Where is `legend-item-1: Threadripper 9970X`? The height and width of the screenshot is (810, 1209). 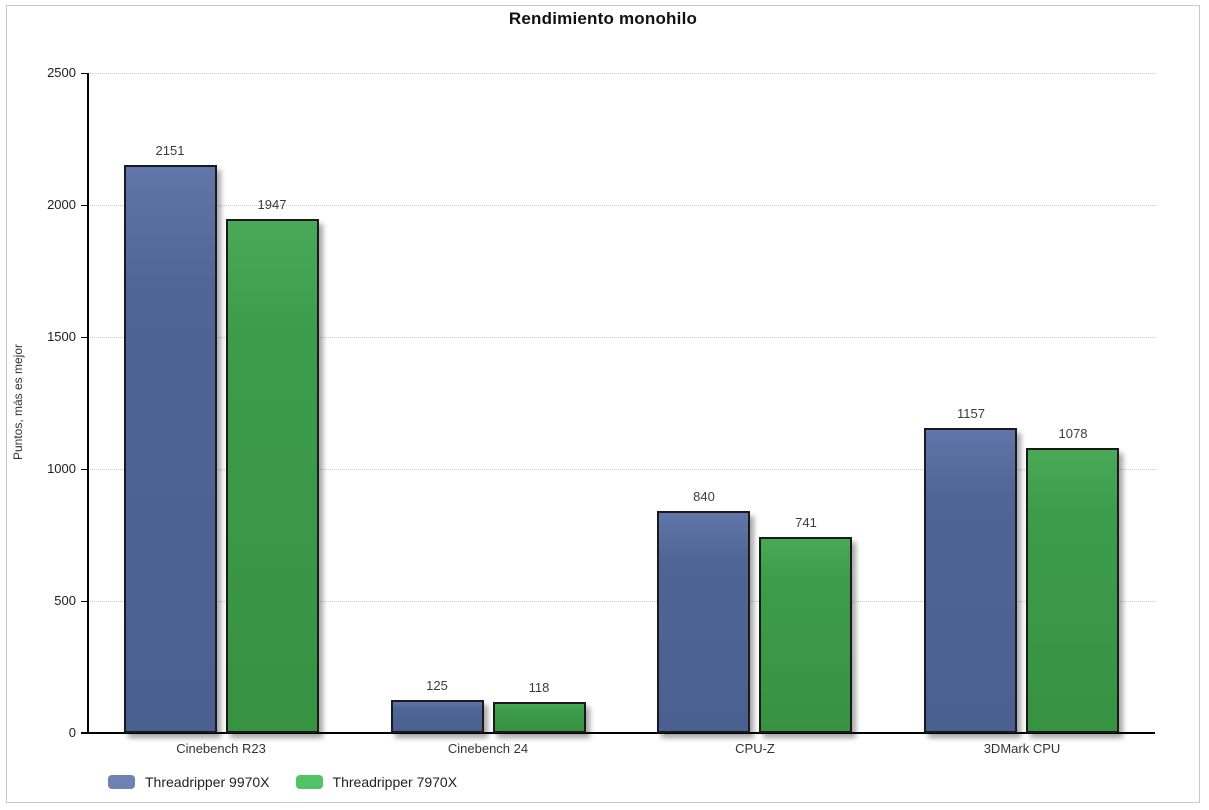 legend-item-1: Threadripper 9970X is located at coordinates (189, 782).